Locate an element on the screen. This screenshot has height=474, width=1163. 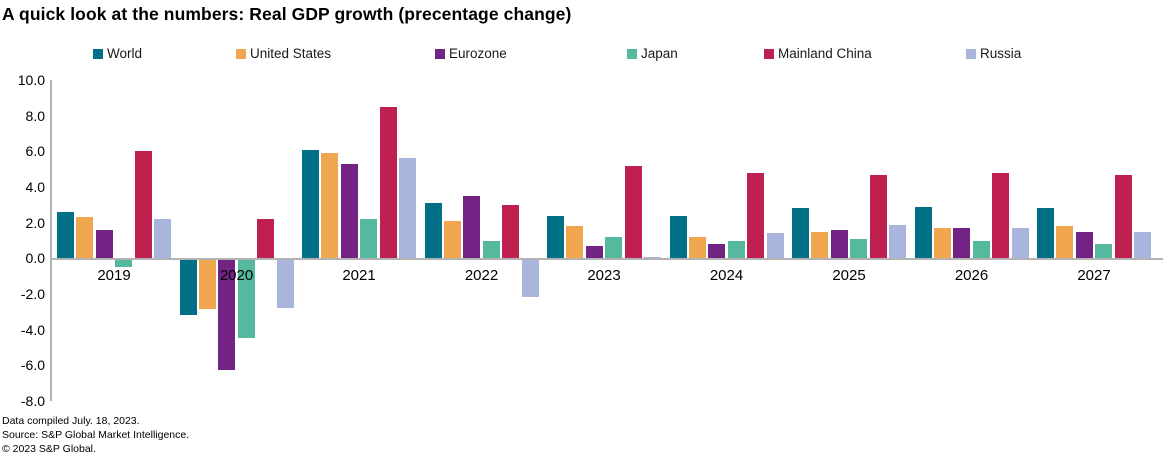
x-axis-label-2022: 2022 is located at coordinates (481, 276).